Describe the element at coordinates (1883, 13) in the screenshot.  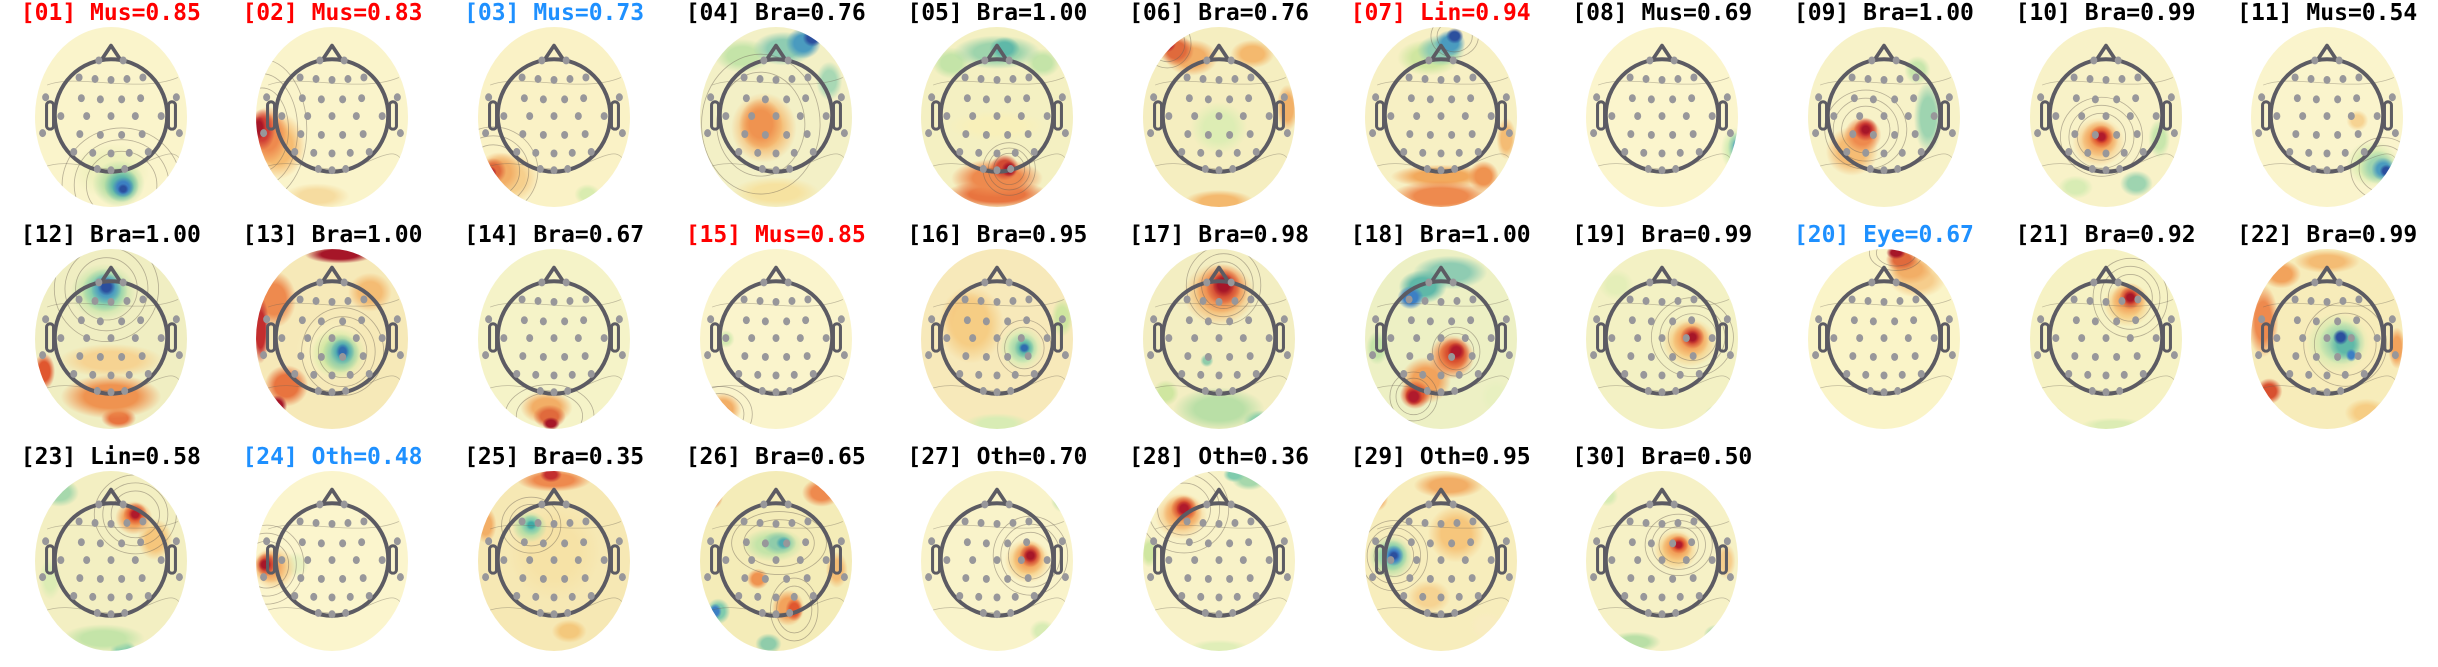
I see `component-title: [09] Bra=1.00` at that location.